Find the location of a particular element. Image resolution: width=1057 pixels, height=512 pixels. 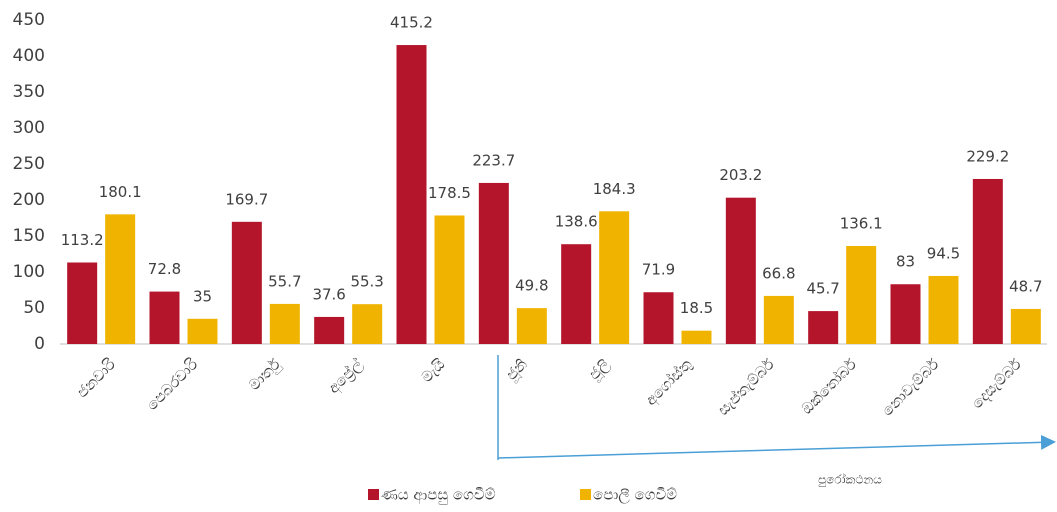

x-tick-label: දෙසැම්බර් is located at coordinates (996, 383).